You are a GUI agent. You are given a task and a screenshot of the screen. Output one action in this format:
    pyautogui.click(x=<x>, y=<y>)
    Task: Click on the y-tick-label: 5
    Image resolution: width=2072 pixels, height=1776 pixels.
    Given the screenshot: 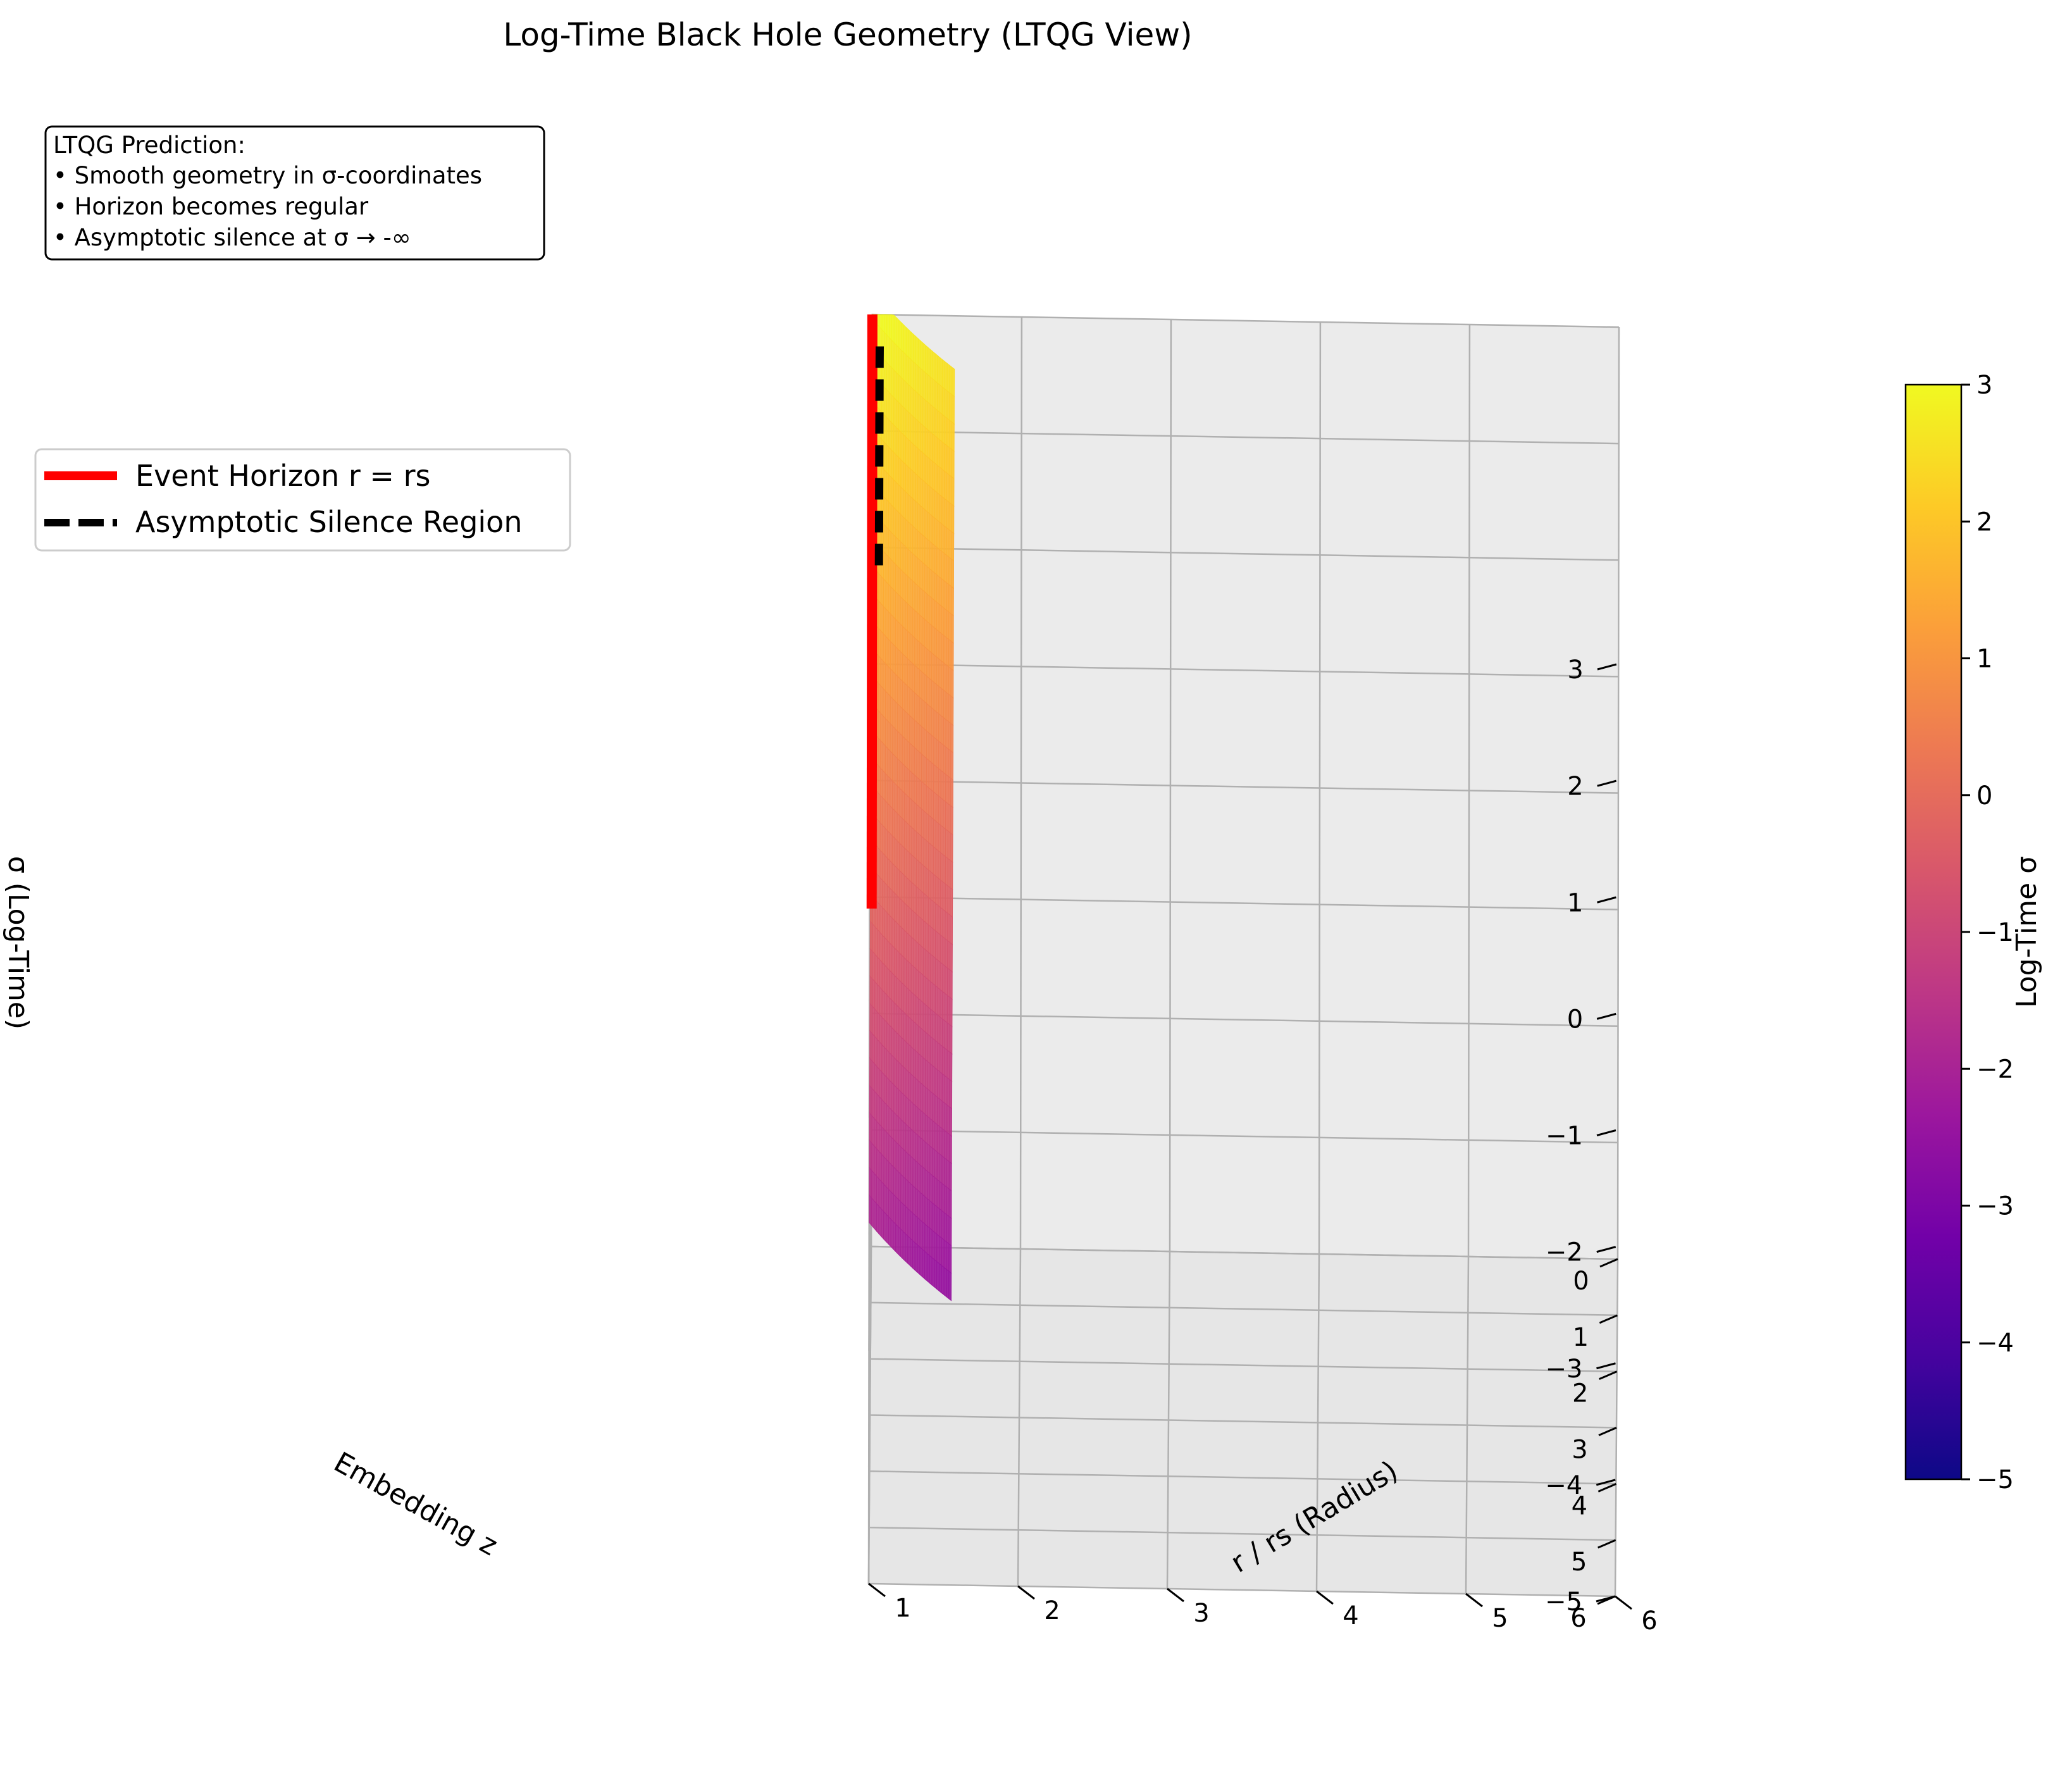 What is the action you would take?
    pyautogui.click(x=1579, y=1563)
    